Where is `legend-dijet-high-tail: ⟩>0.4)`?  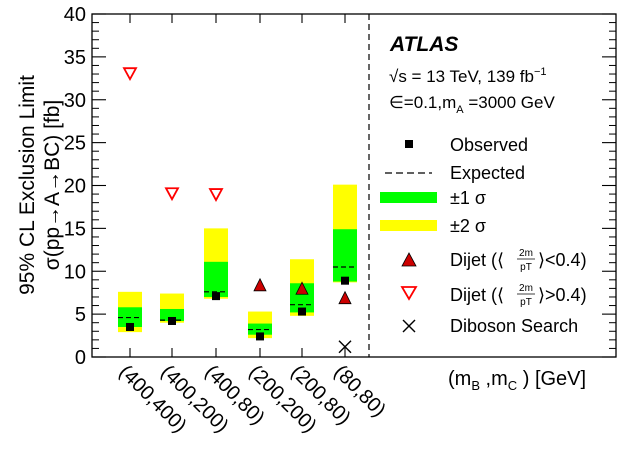 legend-dijet-high-tail: ⟩>0.4) is located at coordinates (562, 295).